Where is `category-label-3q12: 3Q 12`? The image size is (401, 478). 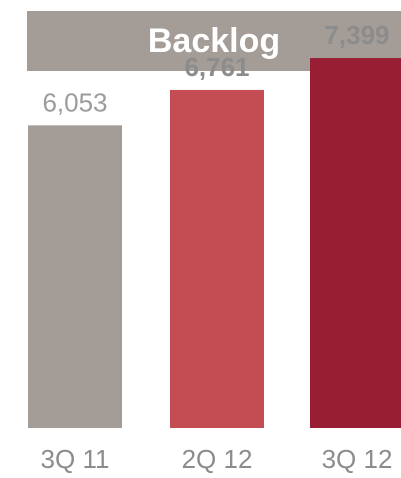
category-label-3q12: 3Q 12 is located at coordinates (357, 459).